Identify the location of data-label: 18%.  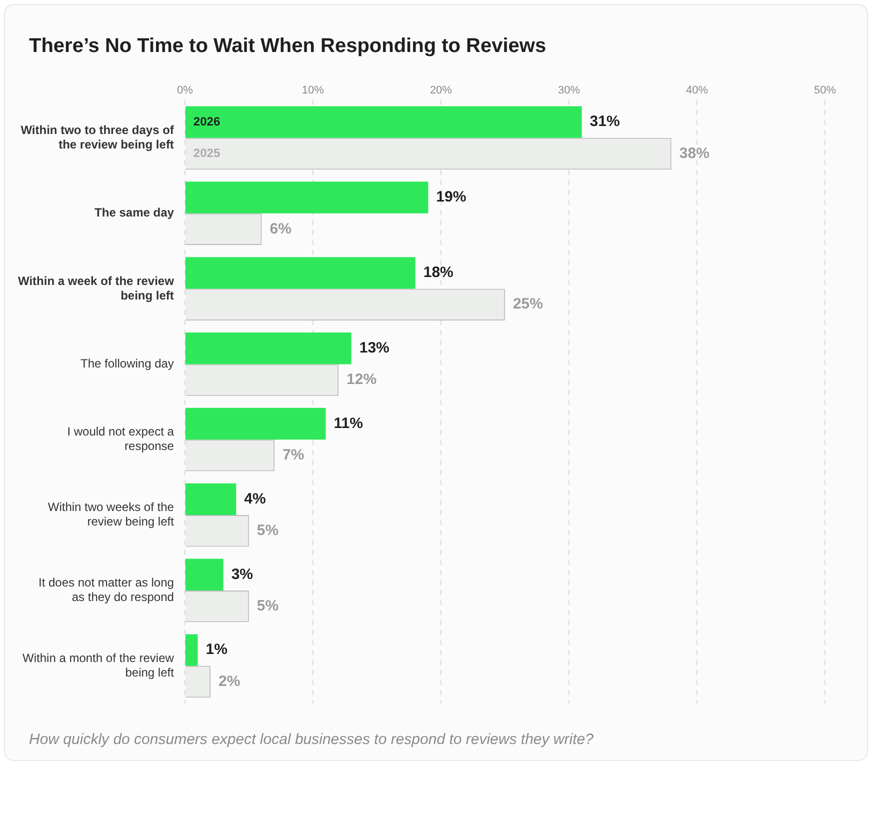
(438, 273).